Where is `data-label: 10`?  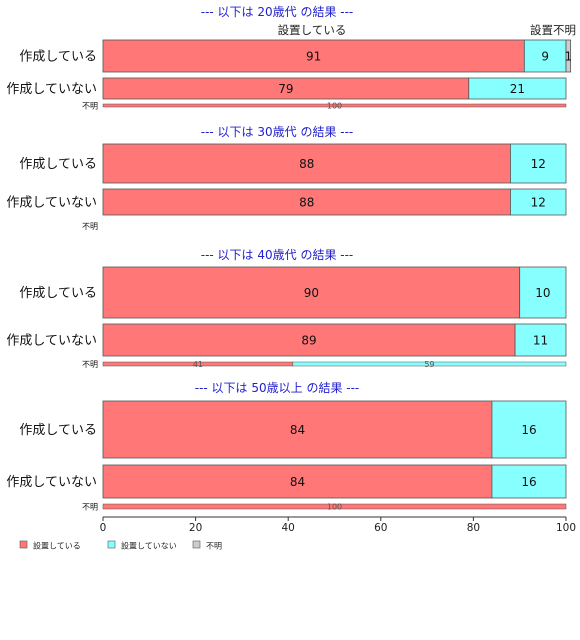
data-label: 10 is located at coordinates (542, 293).